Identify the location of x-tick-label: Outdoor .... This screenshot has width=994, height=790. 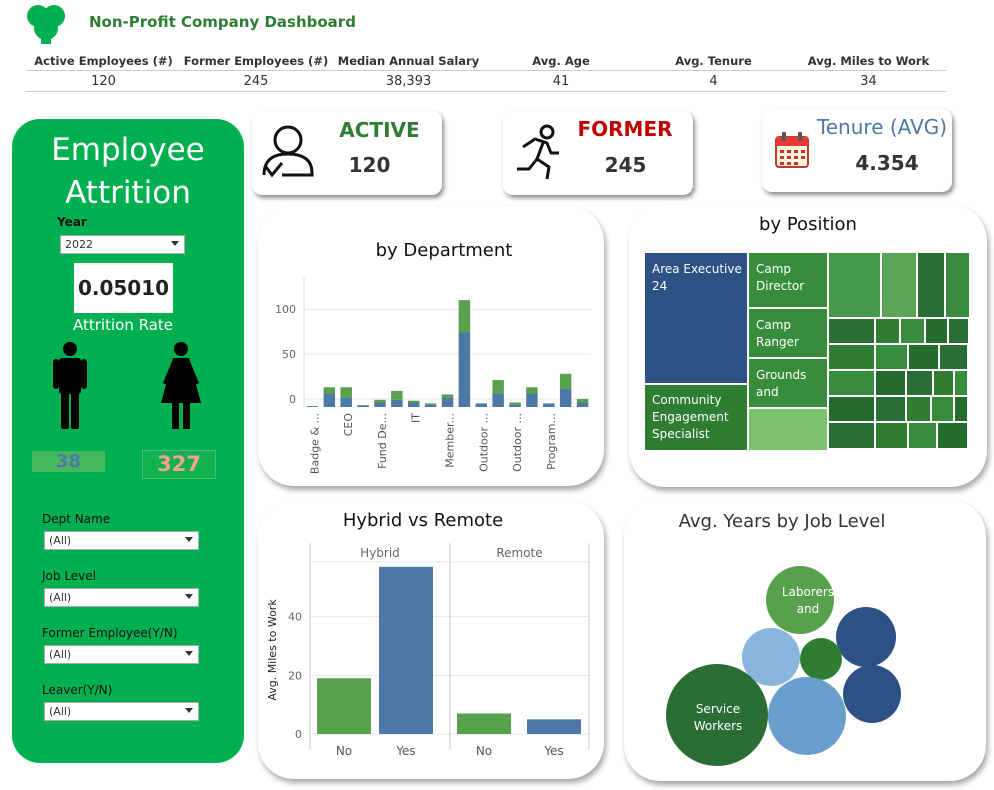
(517, 442).